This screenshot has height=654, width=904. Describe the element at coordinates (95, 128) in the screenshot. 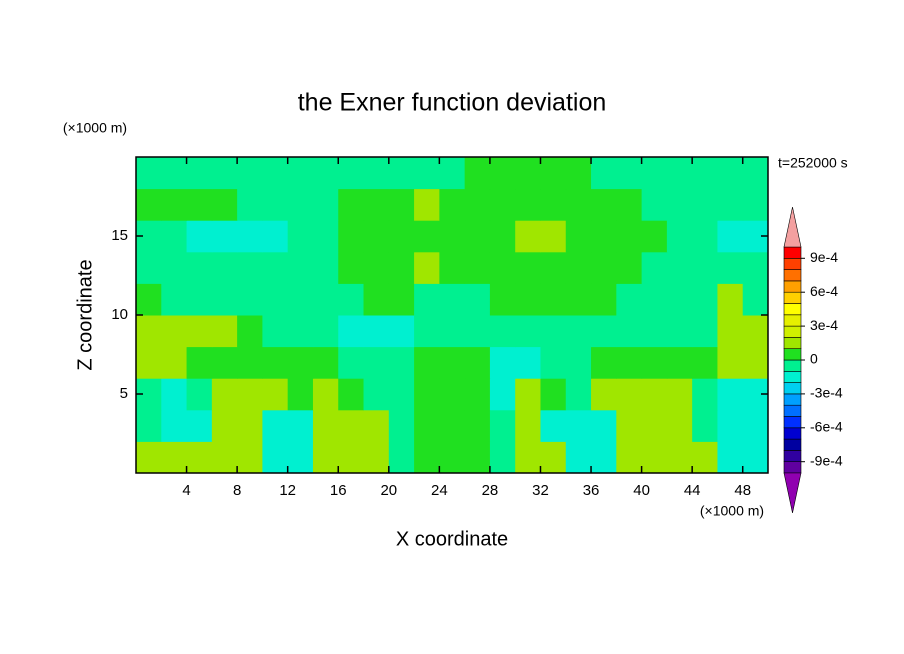

I see `y-unit: (×1000 m)` at that location.